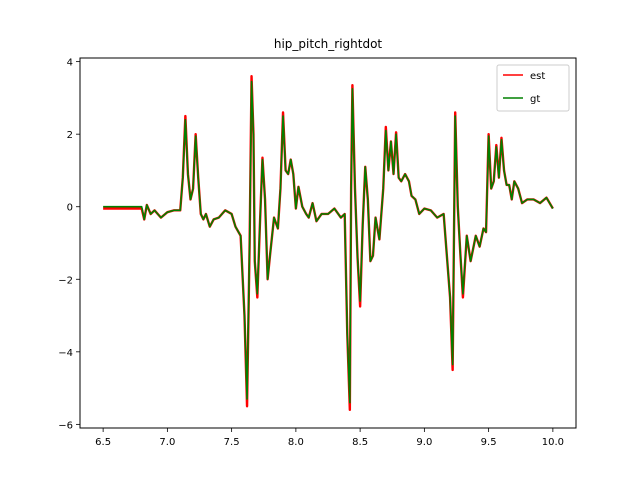  What do you see at coordinates (329, 438) in the screenshot?
I see `x-axis: 6.5 7.0 7.5 8.0 8.5 9.0 9.5 10.0` at bounding box center [329, 438].